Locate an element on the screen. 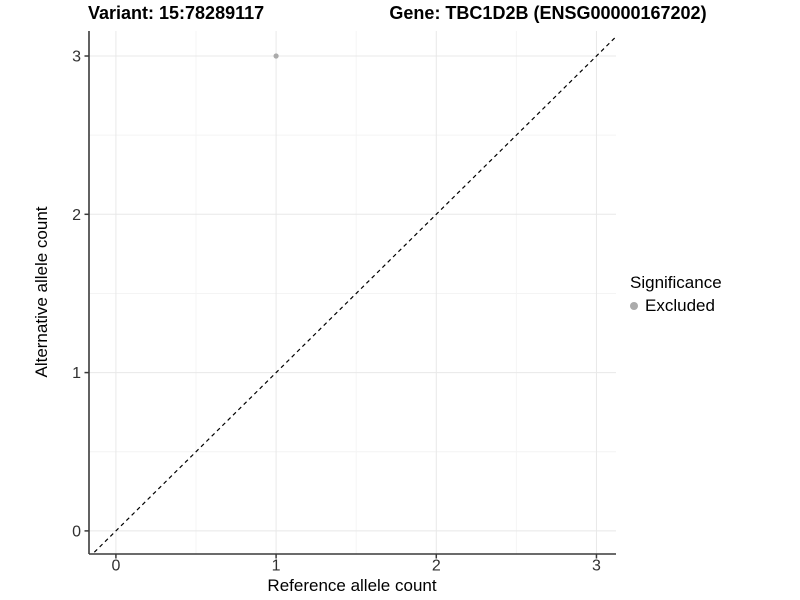 This screenshot has width=800, height=600. legend-entry-label: Excluded is located at coordinates (680, 305).